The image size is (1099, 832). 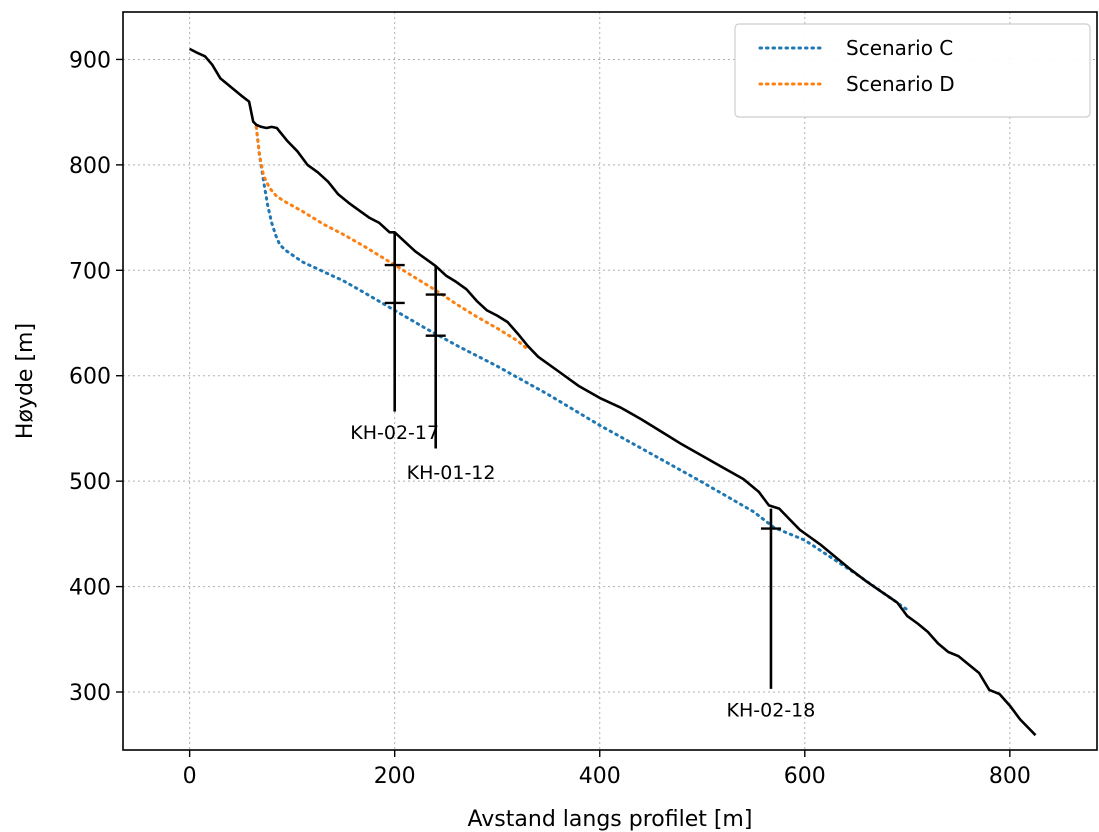 I want to click on legend-box, so click(x=912, y=70).